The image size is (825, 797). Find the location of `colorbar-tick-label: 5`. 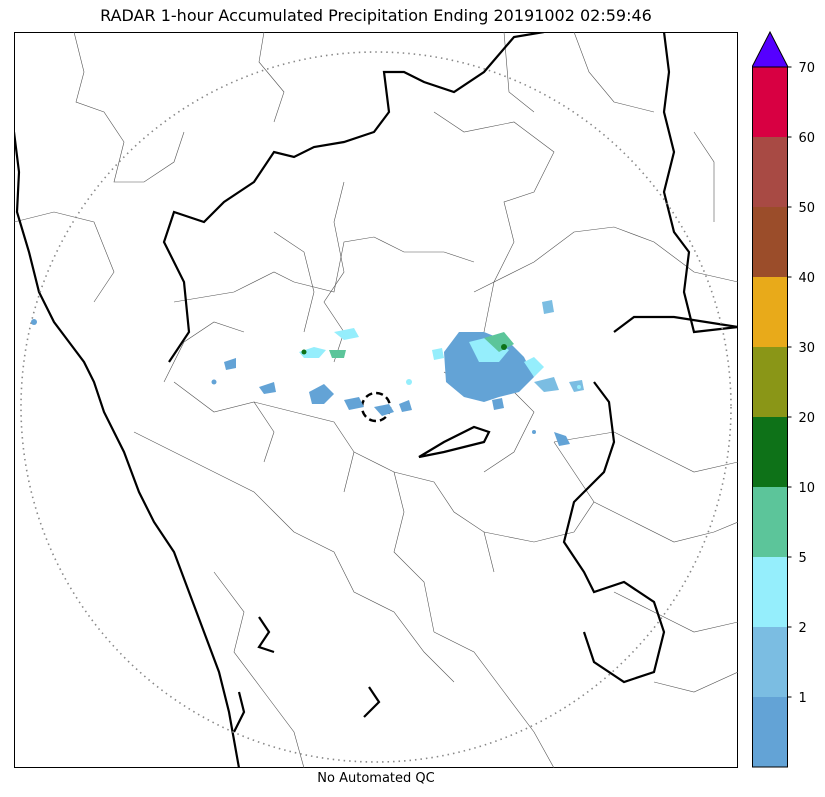

colorbar-tick-label: 5 is located at coordinates (803, 558).